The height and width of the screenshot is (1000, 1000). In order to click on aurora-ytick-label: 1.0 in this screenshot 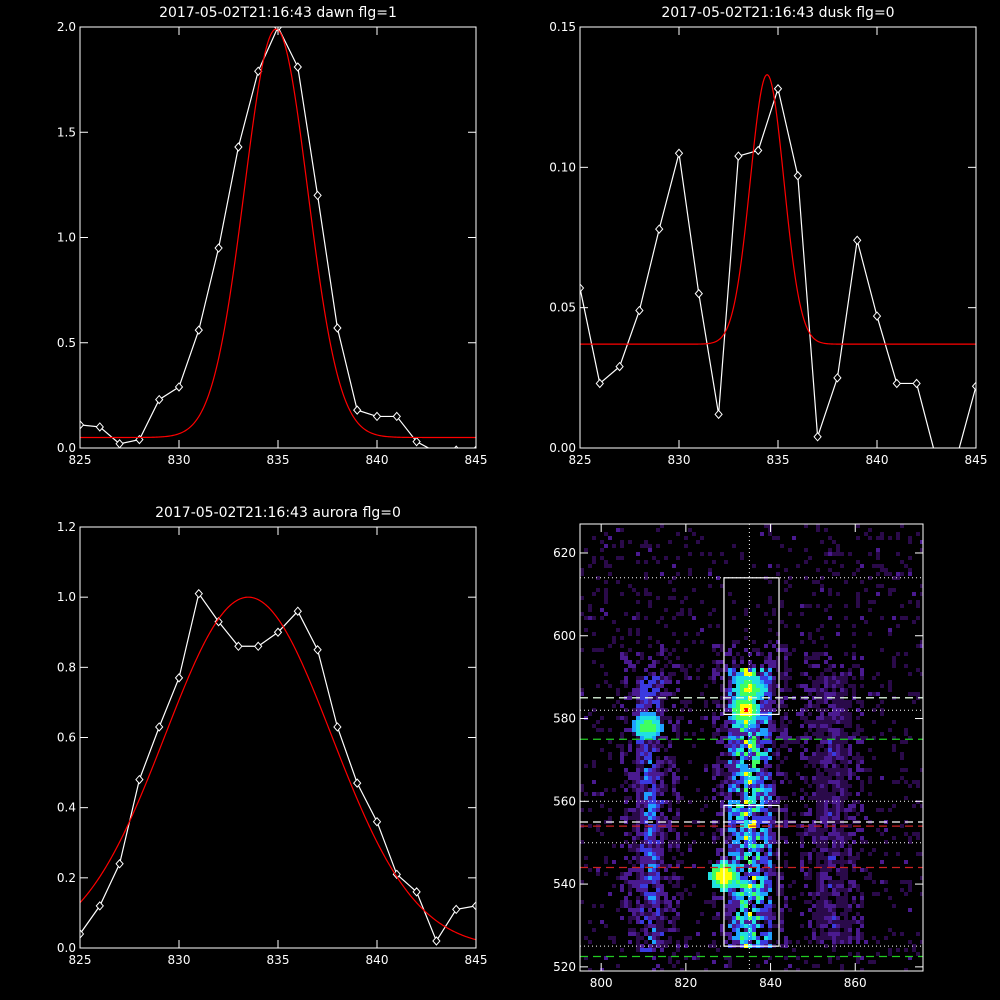, I will do `click(66, 597)`.